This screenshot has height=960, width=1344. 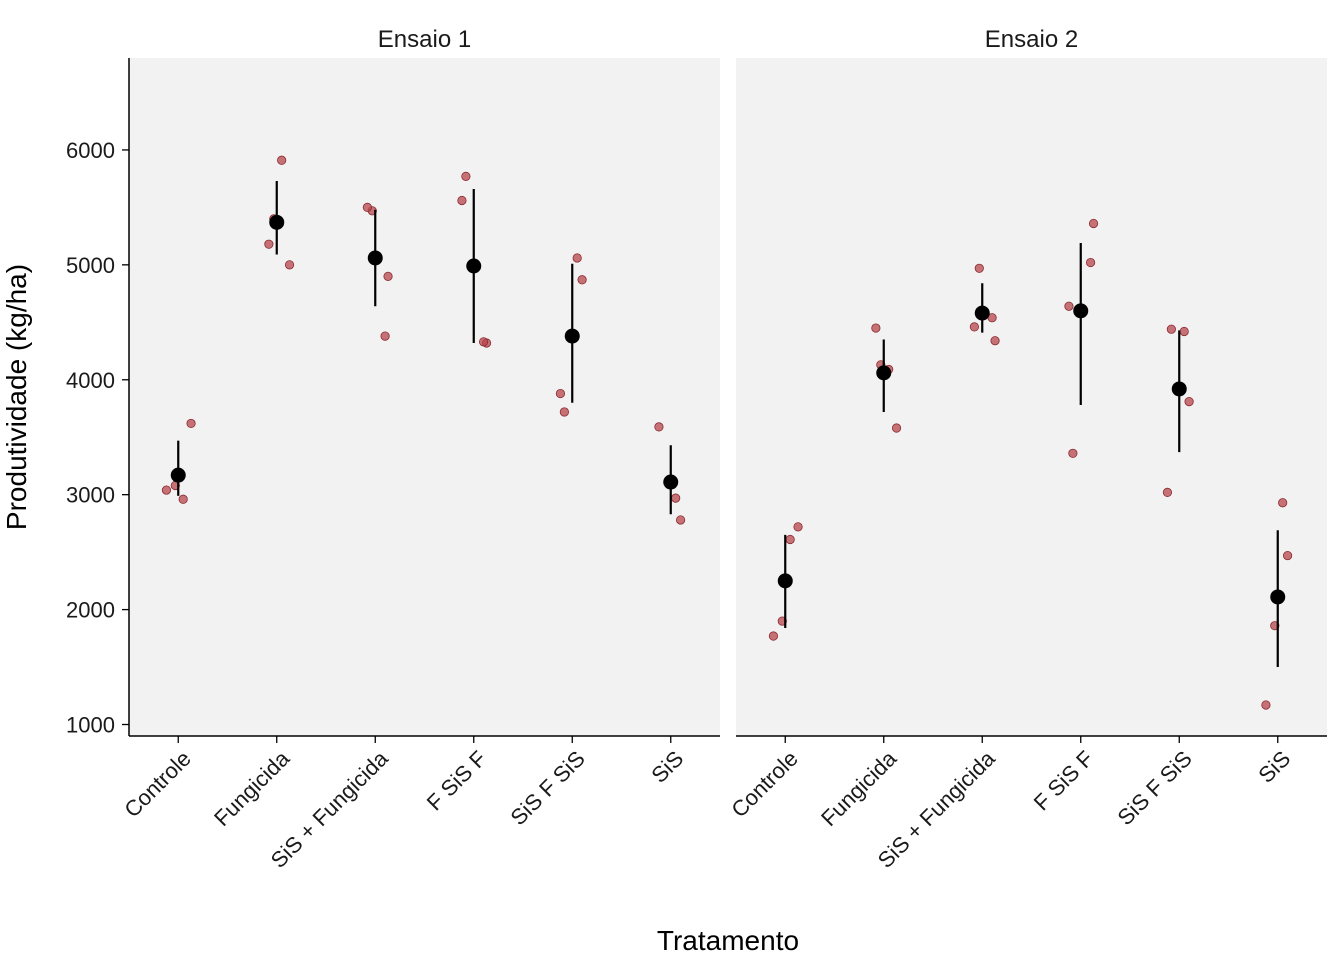 What do you see at coordinates (90, 380) in the screenshot?
I see `y-tick-label: 4000` at bounding box center [90, 380].